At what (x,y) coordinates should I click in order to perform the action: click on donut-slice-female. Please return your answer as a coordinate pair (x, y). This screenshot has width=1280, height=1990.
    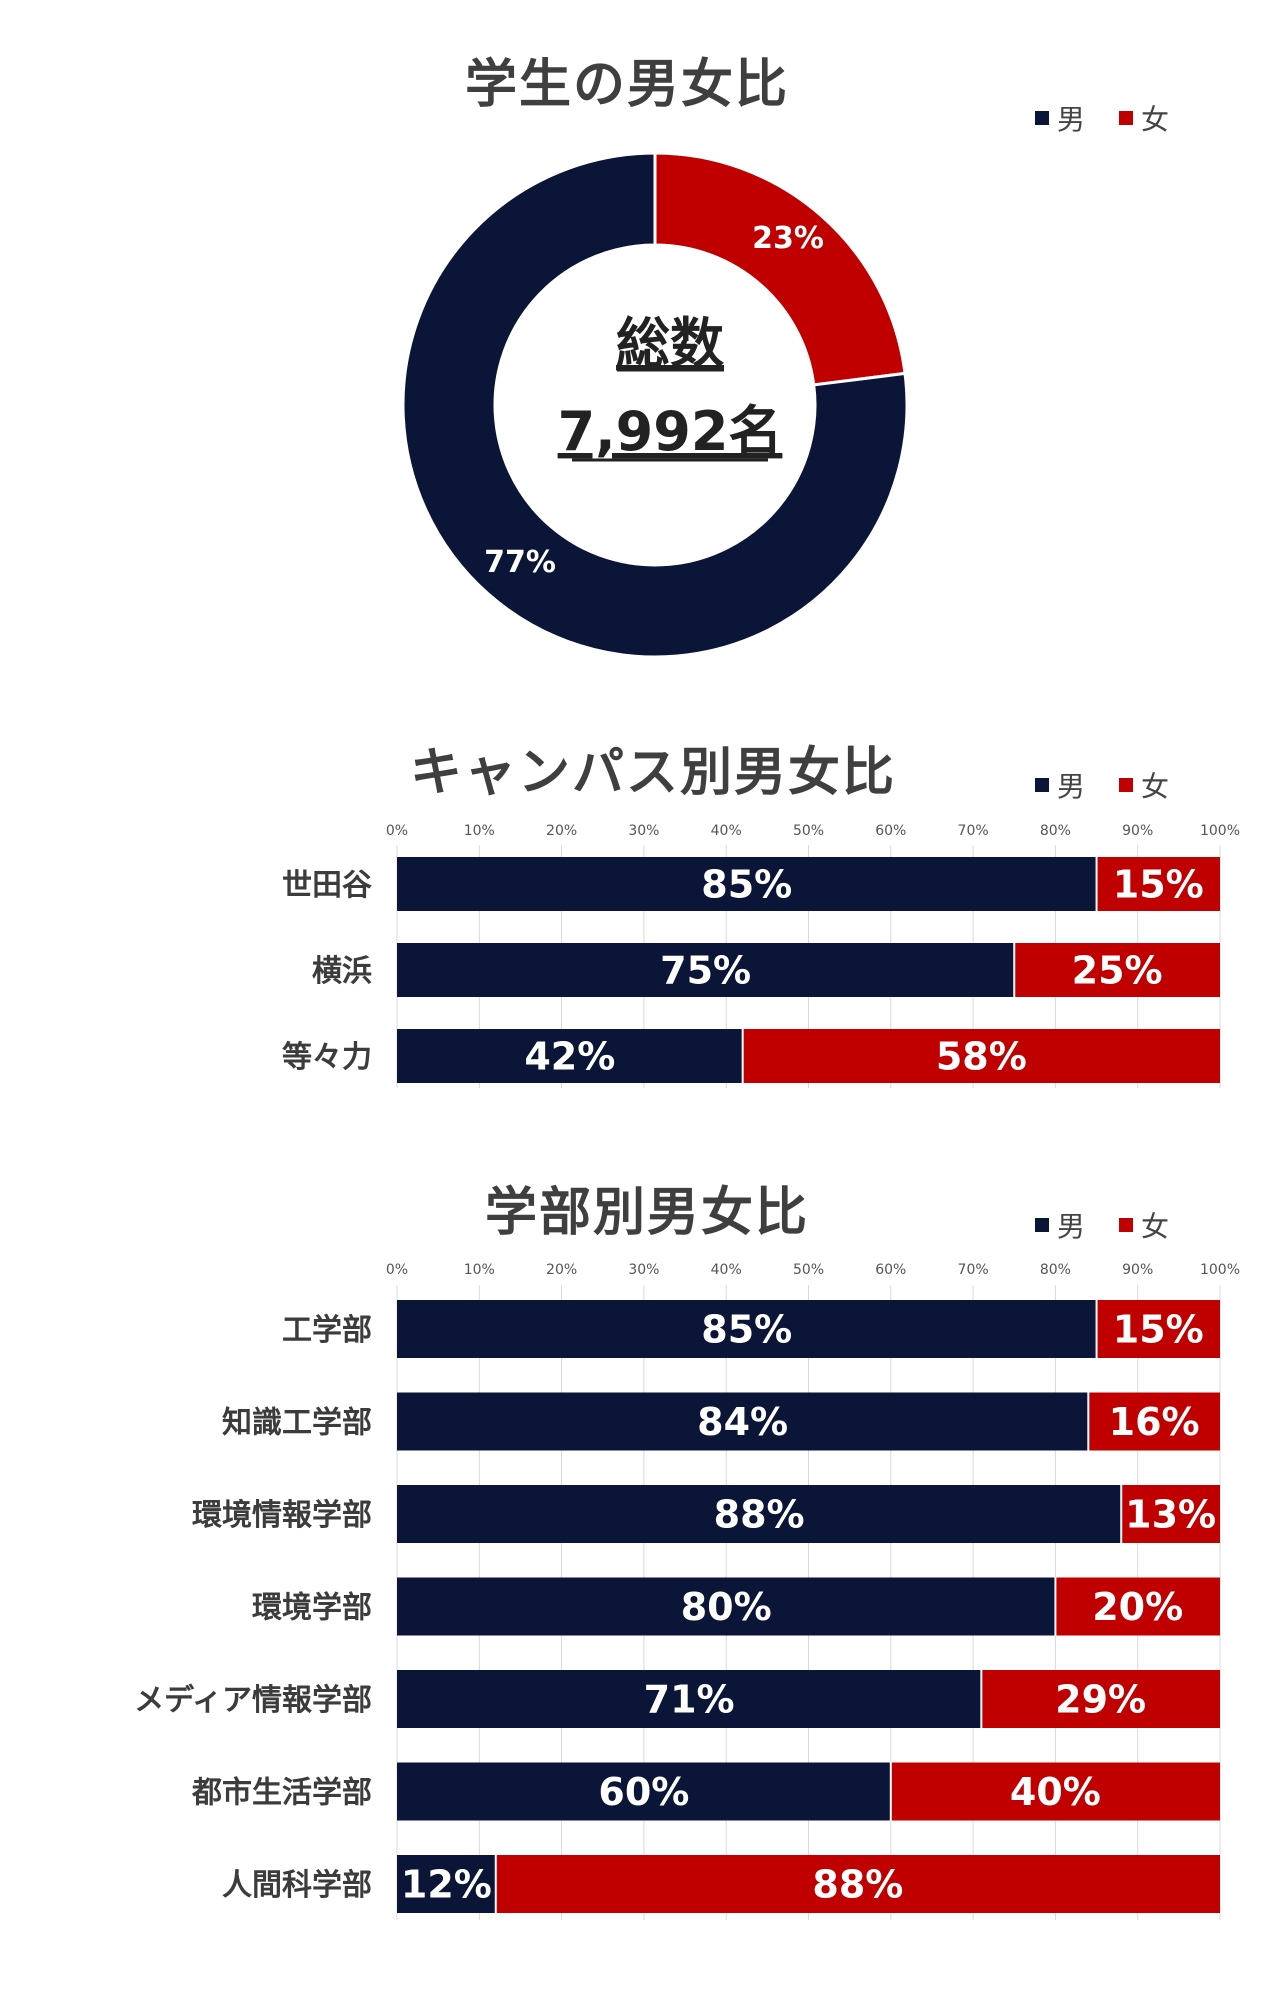
    Looking at the image, I should click on (780, 269).